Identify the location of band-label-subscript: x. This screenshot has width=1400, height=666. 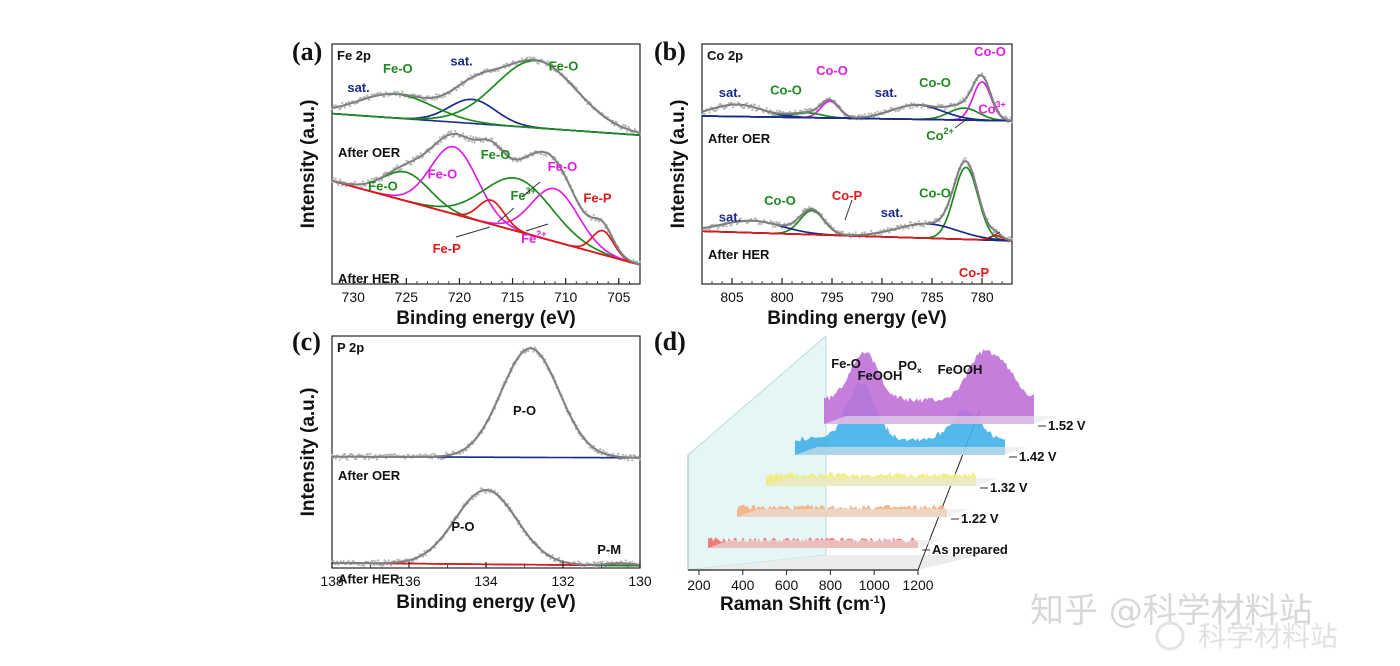
(919, 370).